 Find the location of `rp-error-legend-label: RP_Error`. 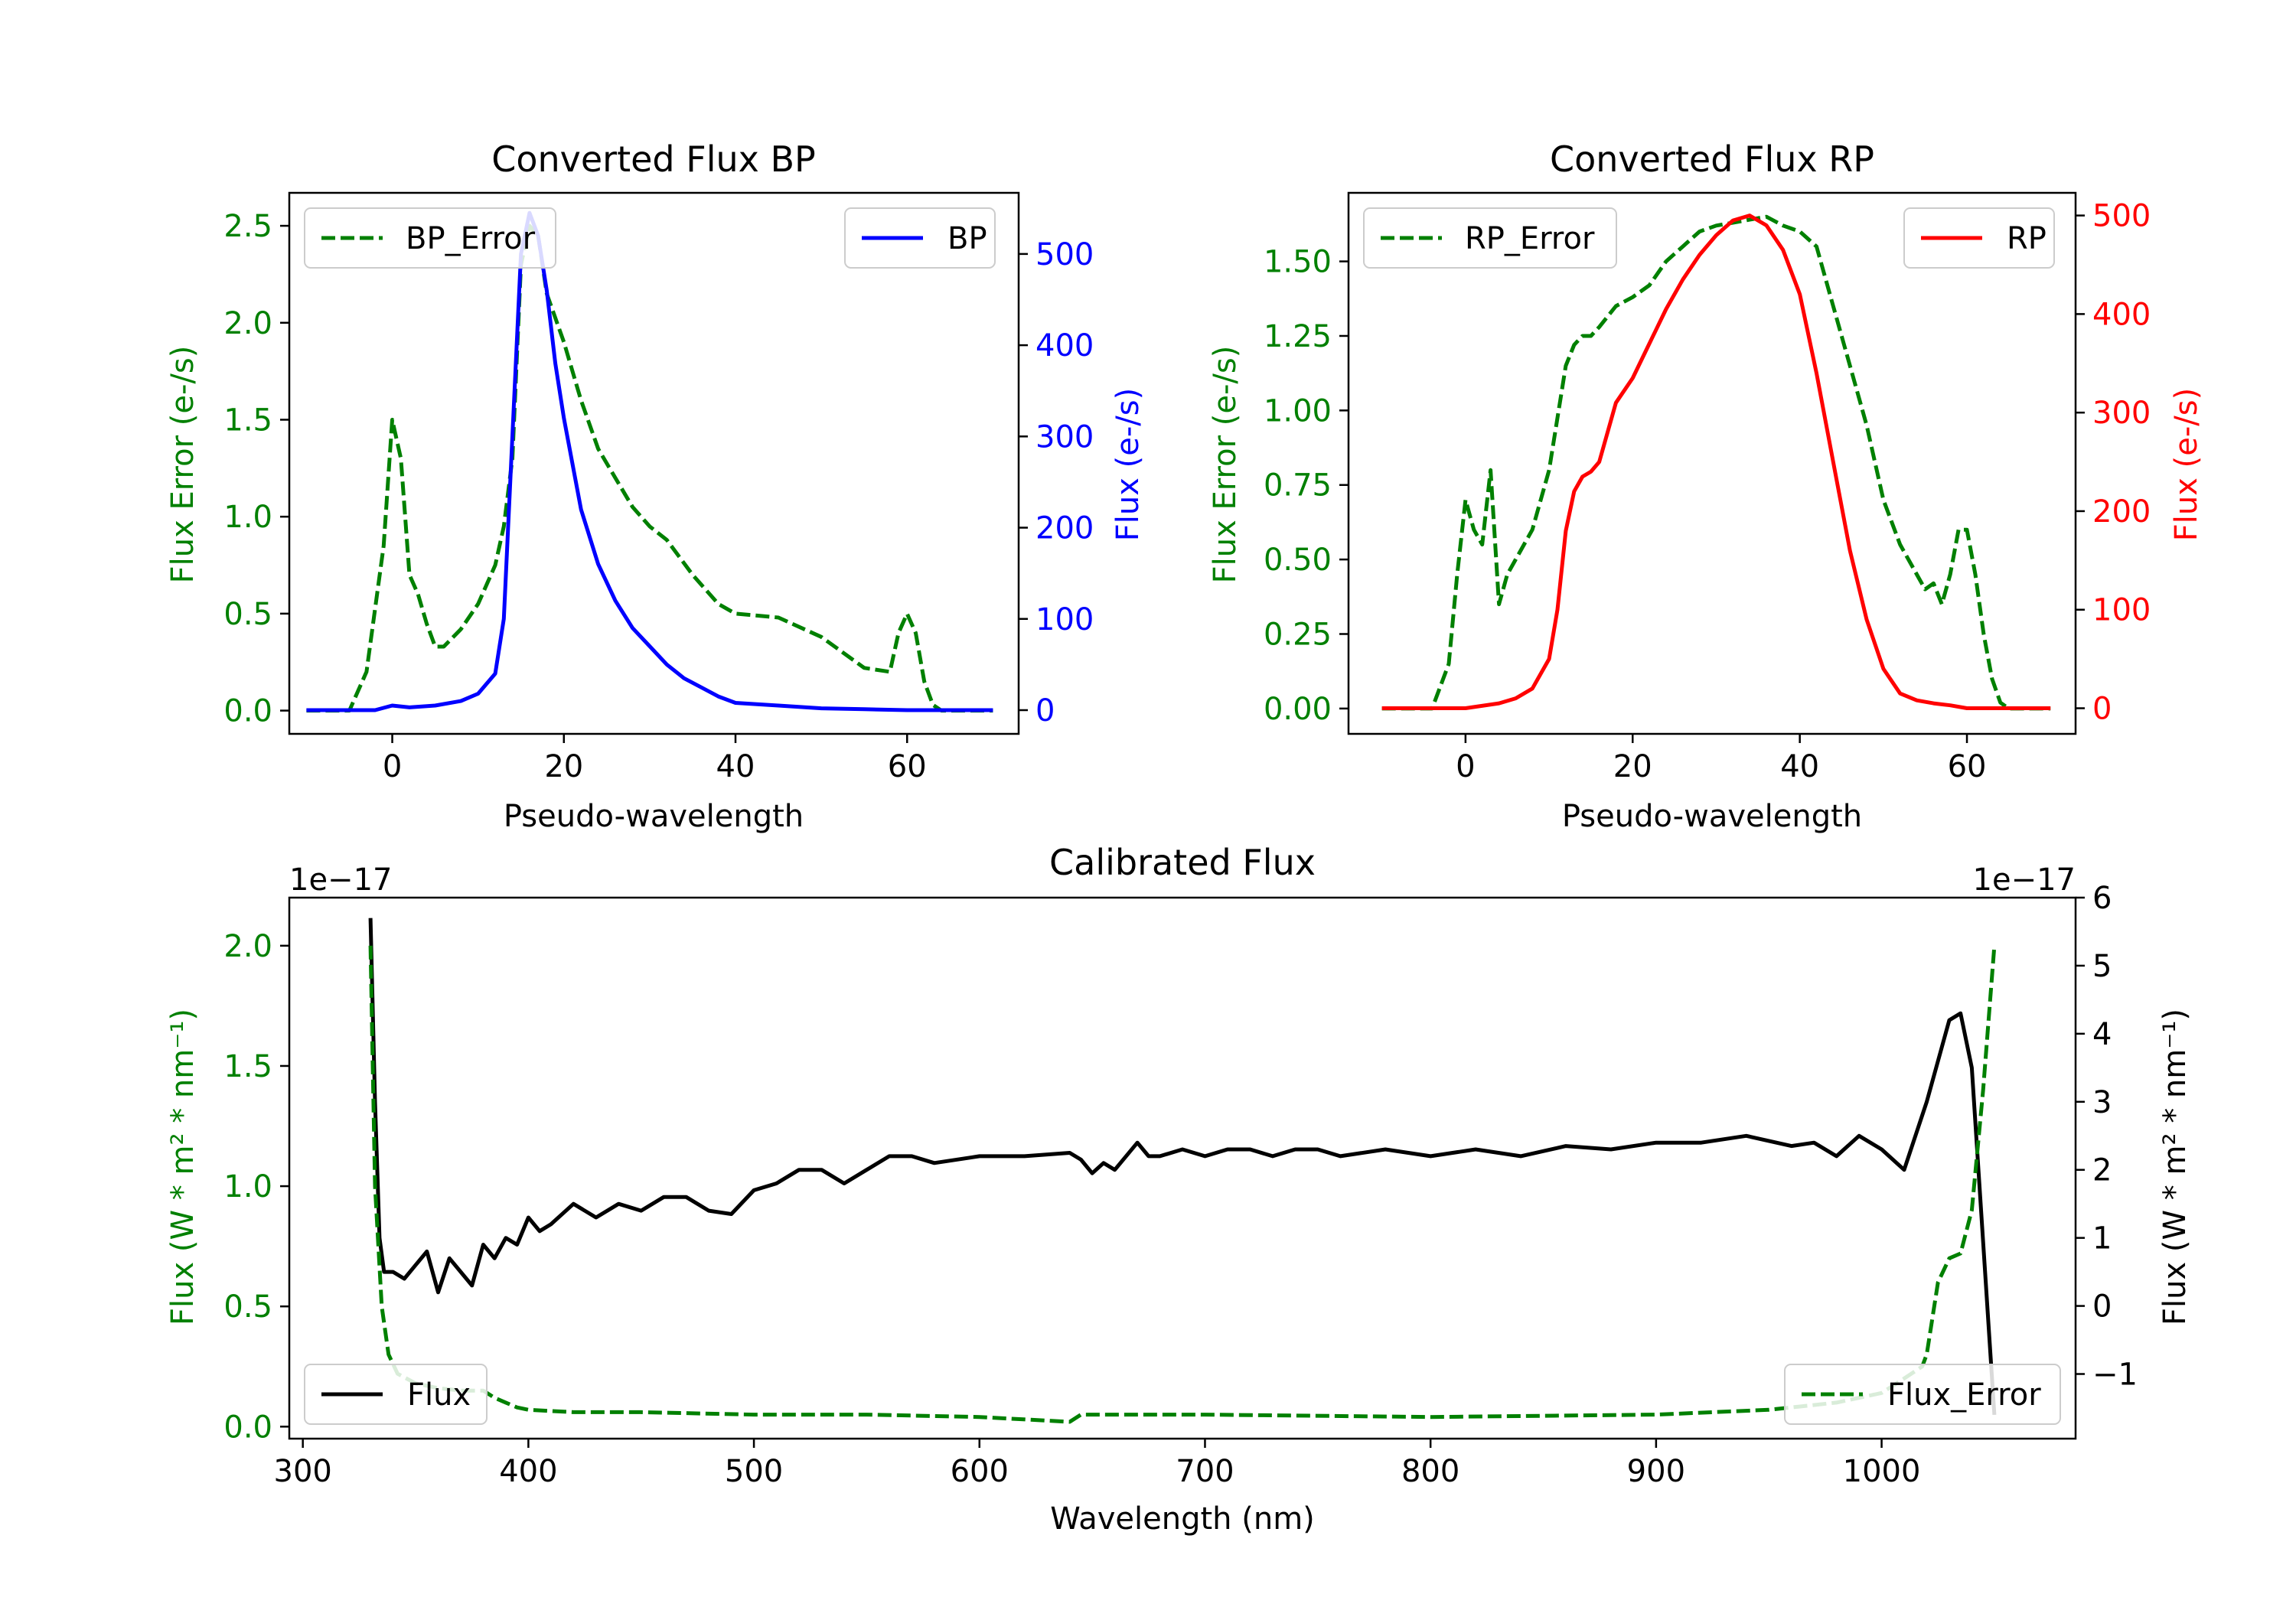

rp-error-legend-label: RP_Error is located at coordinates (1530, 239).